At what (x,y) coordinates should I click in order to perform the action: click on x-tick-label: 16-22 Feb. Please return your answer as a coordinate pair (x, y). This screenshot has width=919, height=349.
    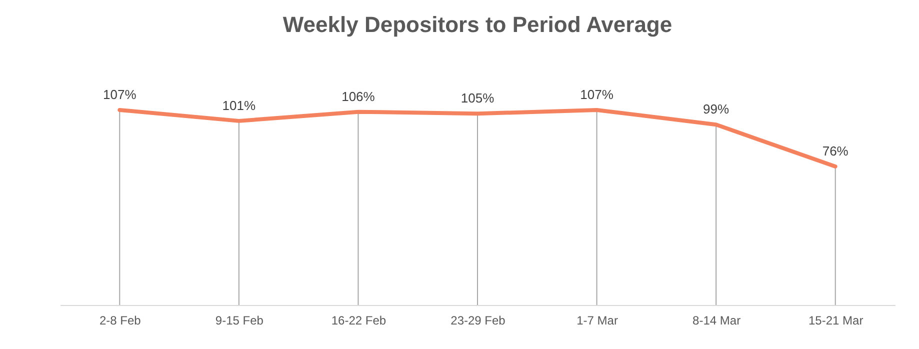
    Looking at the image, I should click on (358, 321).